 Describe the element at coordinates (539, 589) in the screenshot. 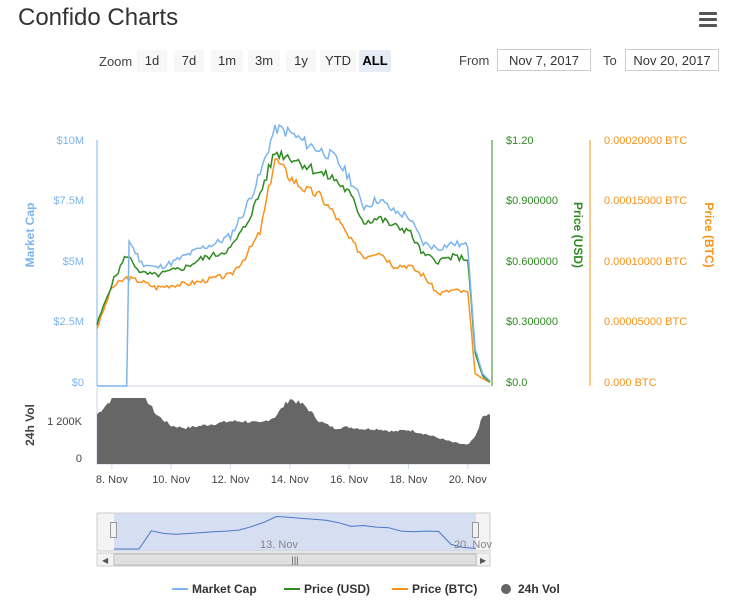

I see `legend-label: 24h Vol` at that location.